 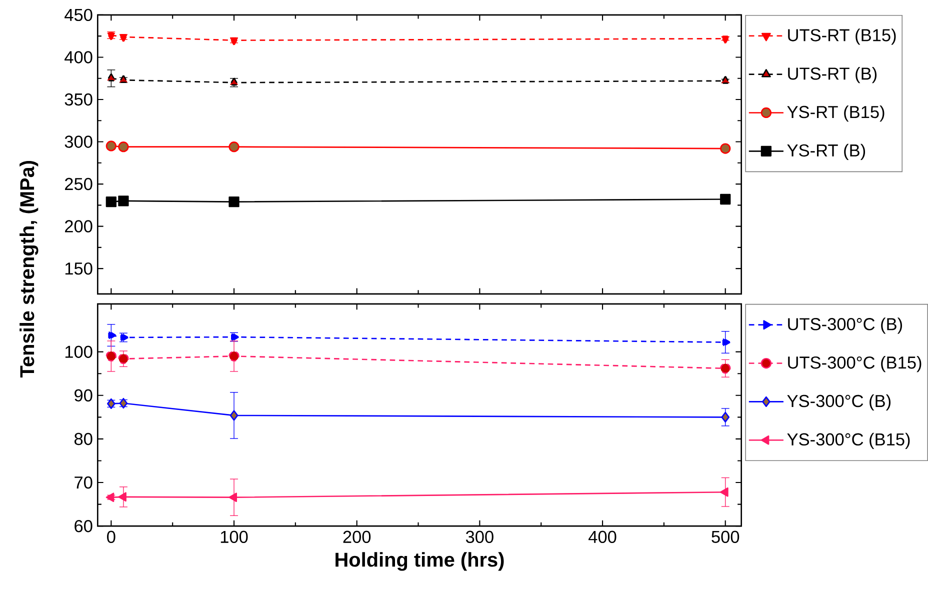 What do you see at coordinates (480, 537) in the screenshot?
I see `x-tick-label: 300` at bounding box center [480, 537].